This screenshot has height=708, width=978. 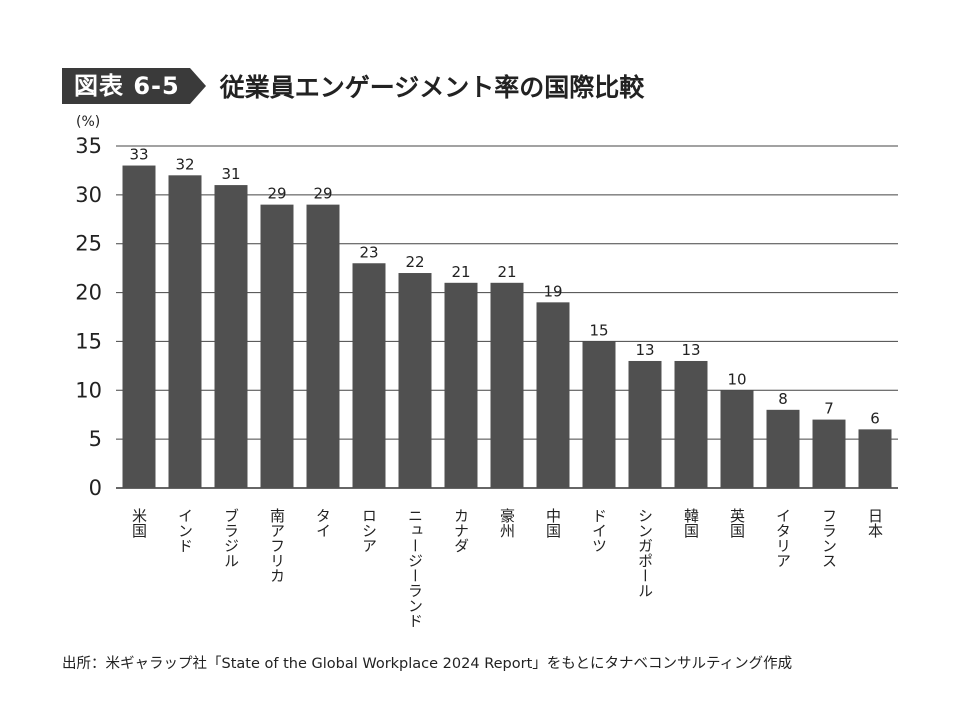 What do you see at coordinates (552, 291) in the screenshot?
I see `value-label: 19` at bounding box center [552, 291].